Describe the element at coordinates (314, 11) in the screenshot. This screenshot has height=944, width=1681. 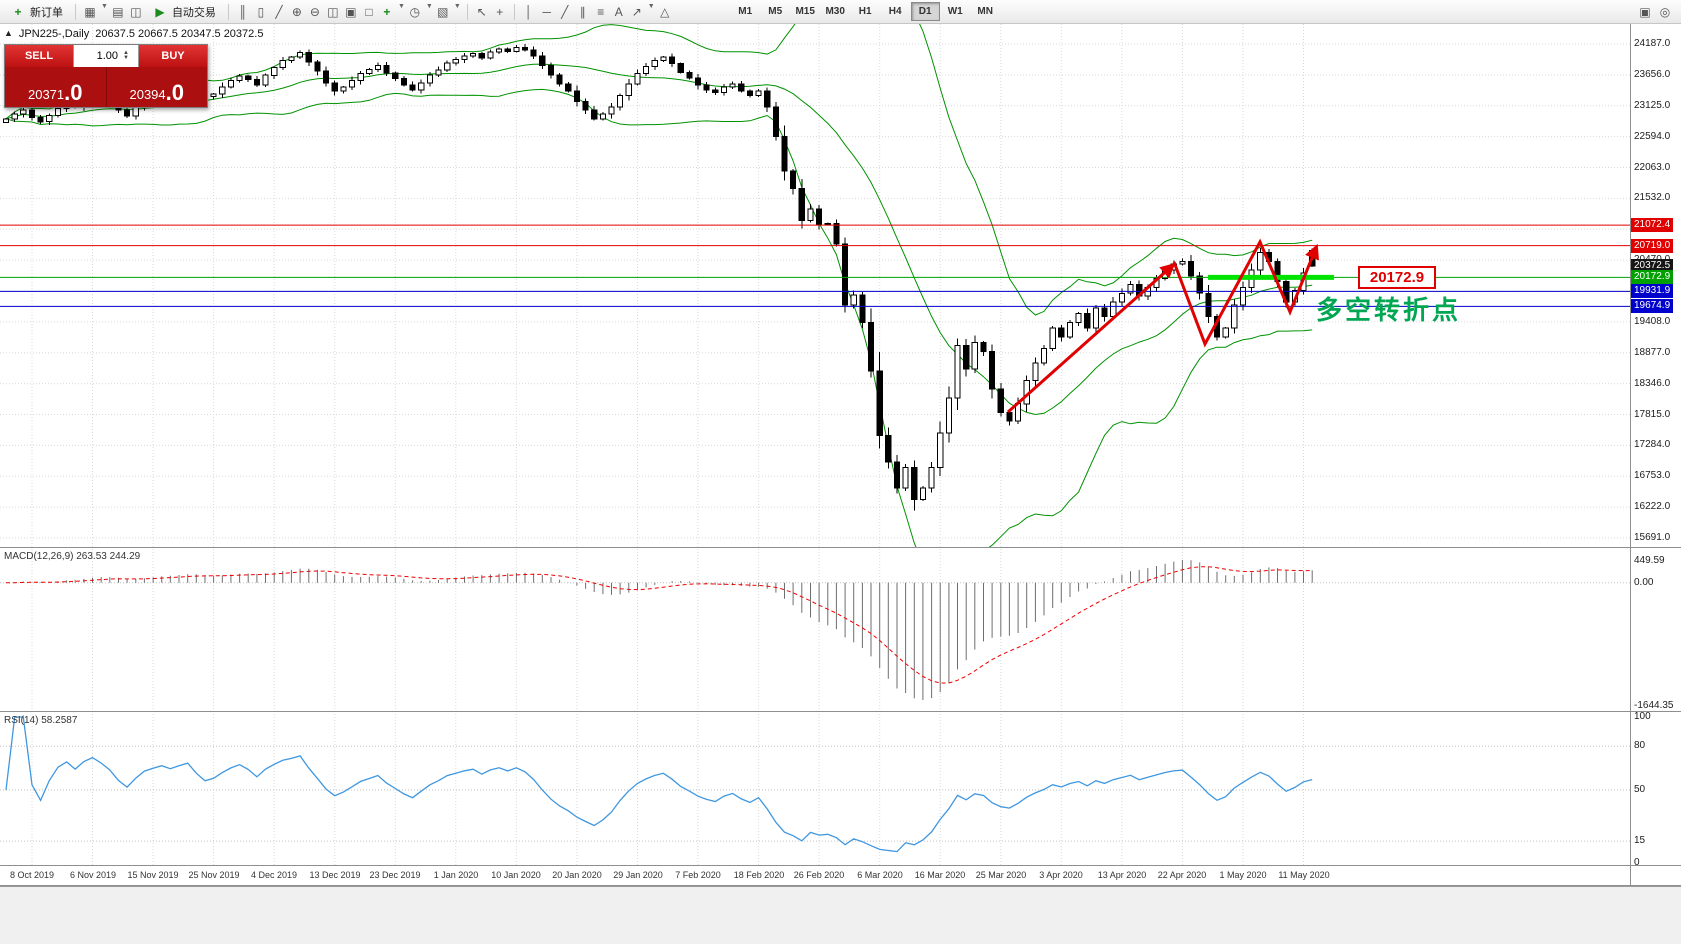
I see `zoom-out-icon: ⊖` at that location.